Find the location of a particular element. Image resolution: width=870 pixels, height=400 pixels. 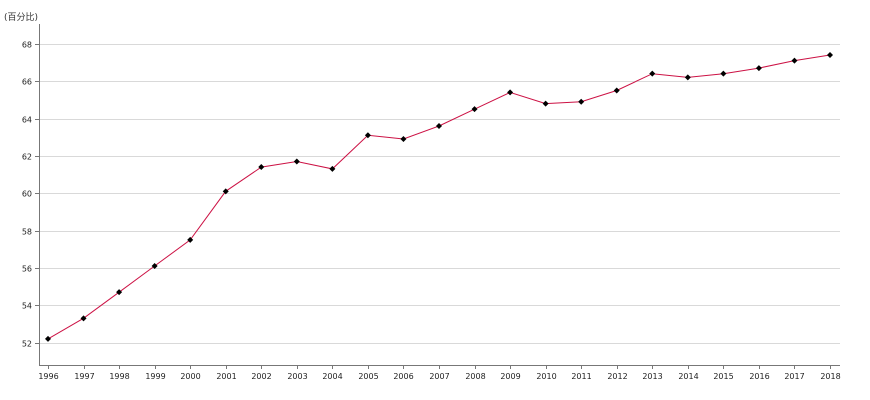

x-tick-label: 1999 is located at coordinates (155, 376).